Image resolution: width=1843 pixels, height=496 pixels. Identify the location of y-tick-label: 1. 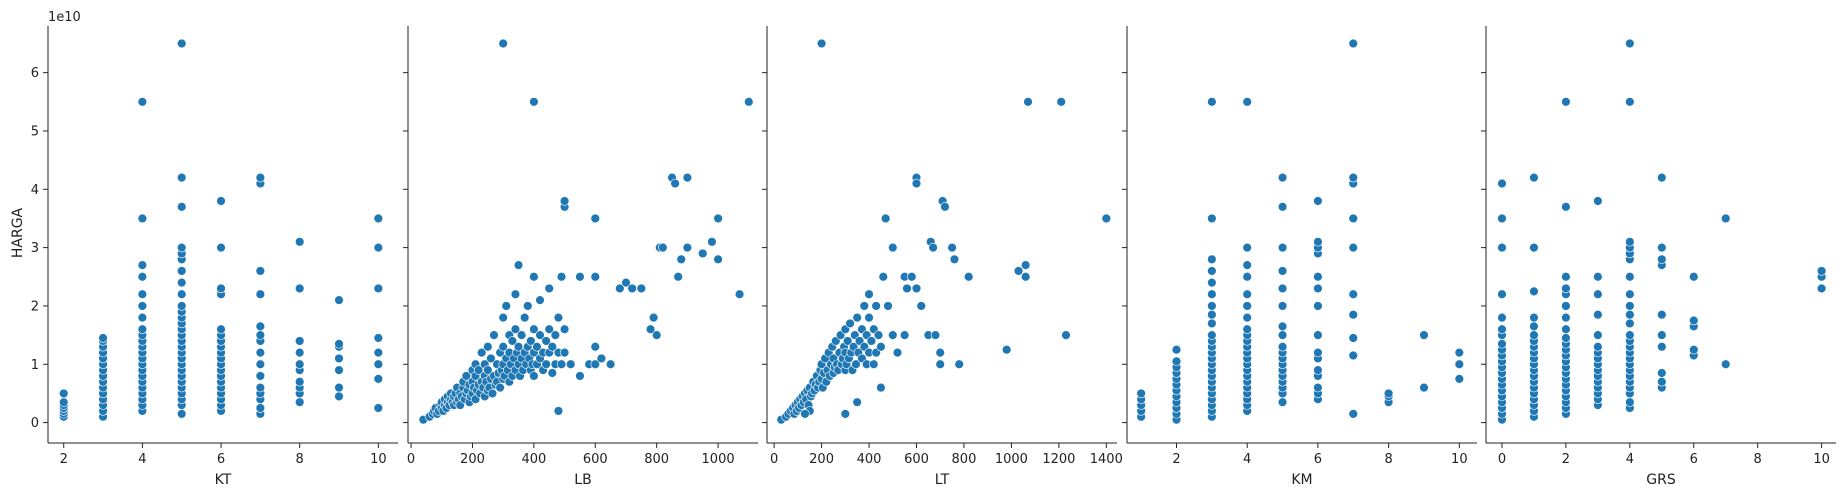
(35, 365).